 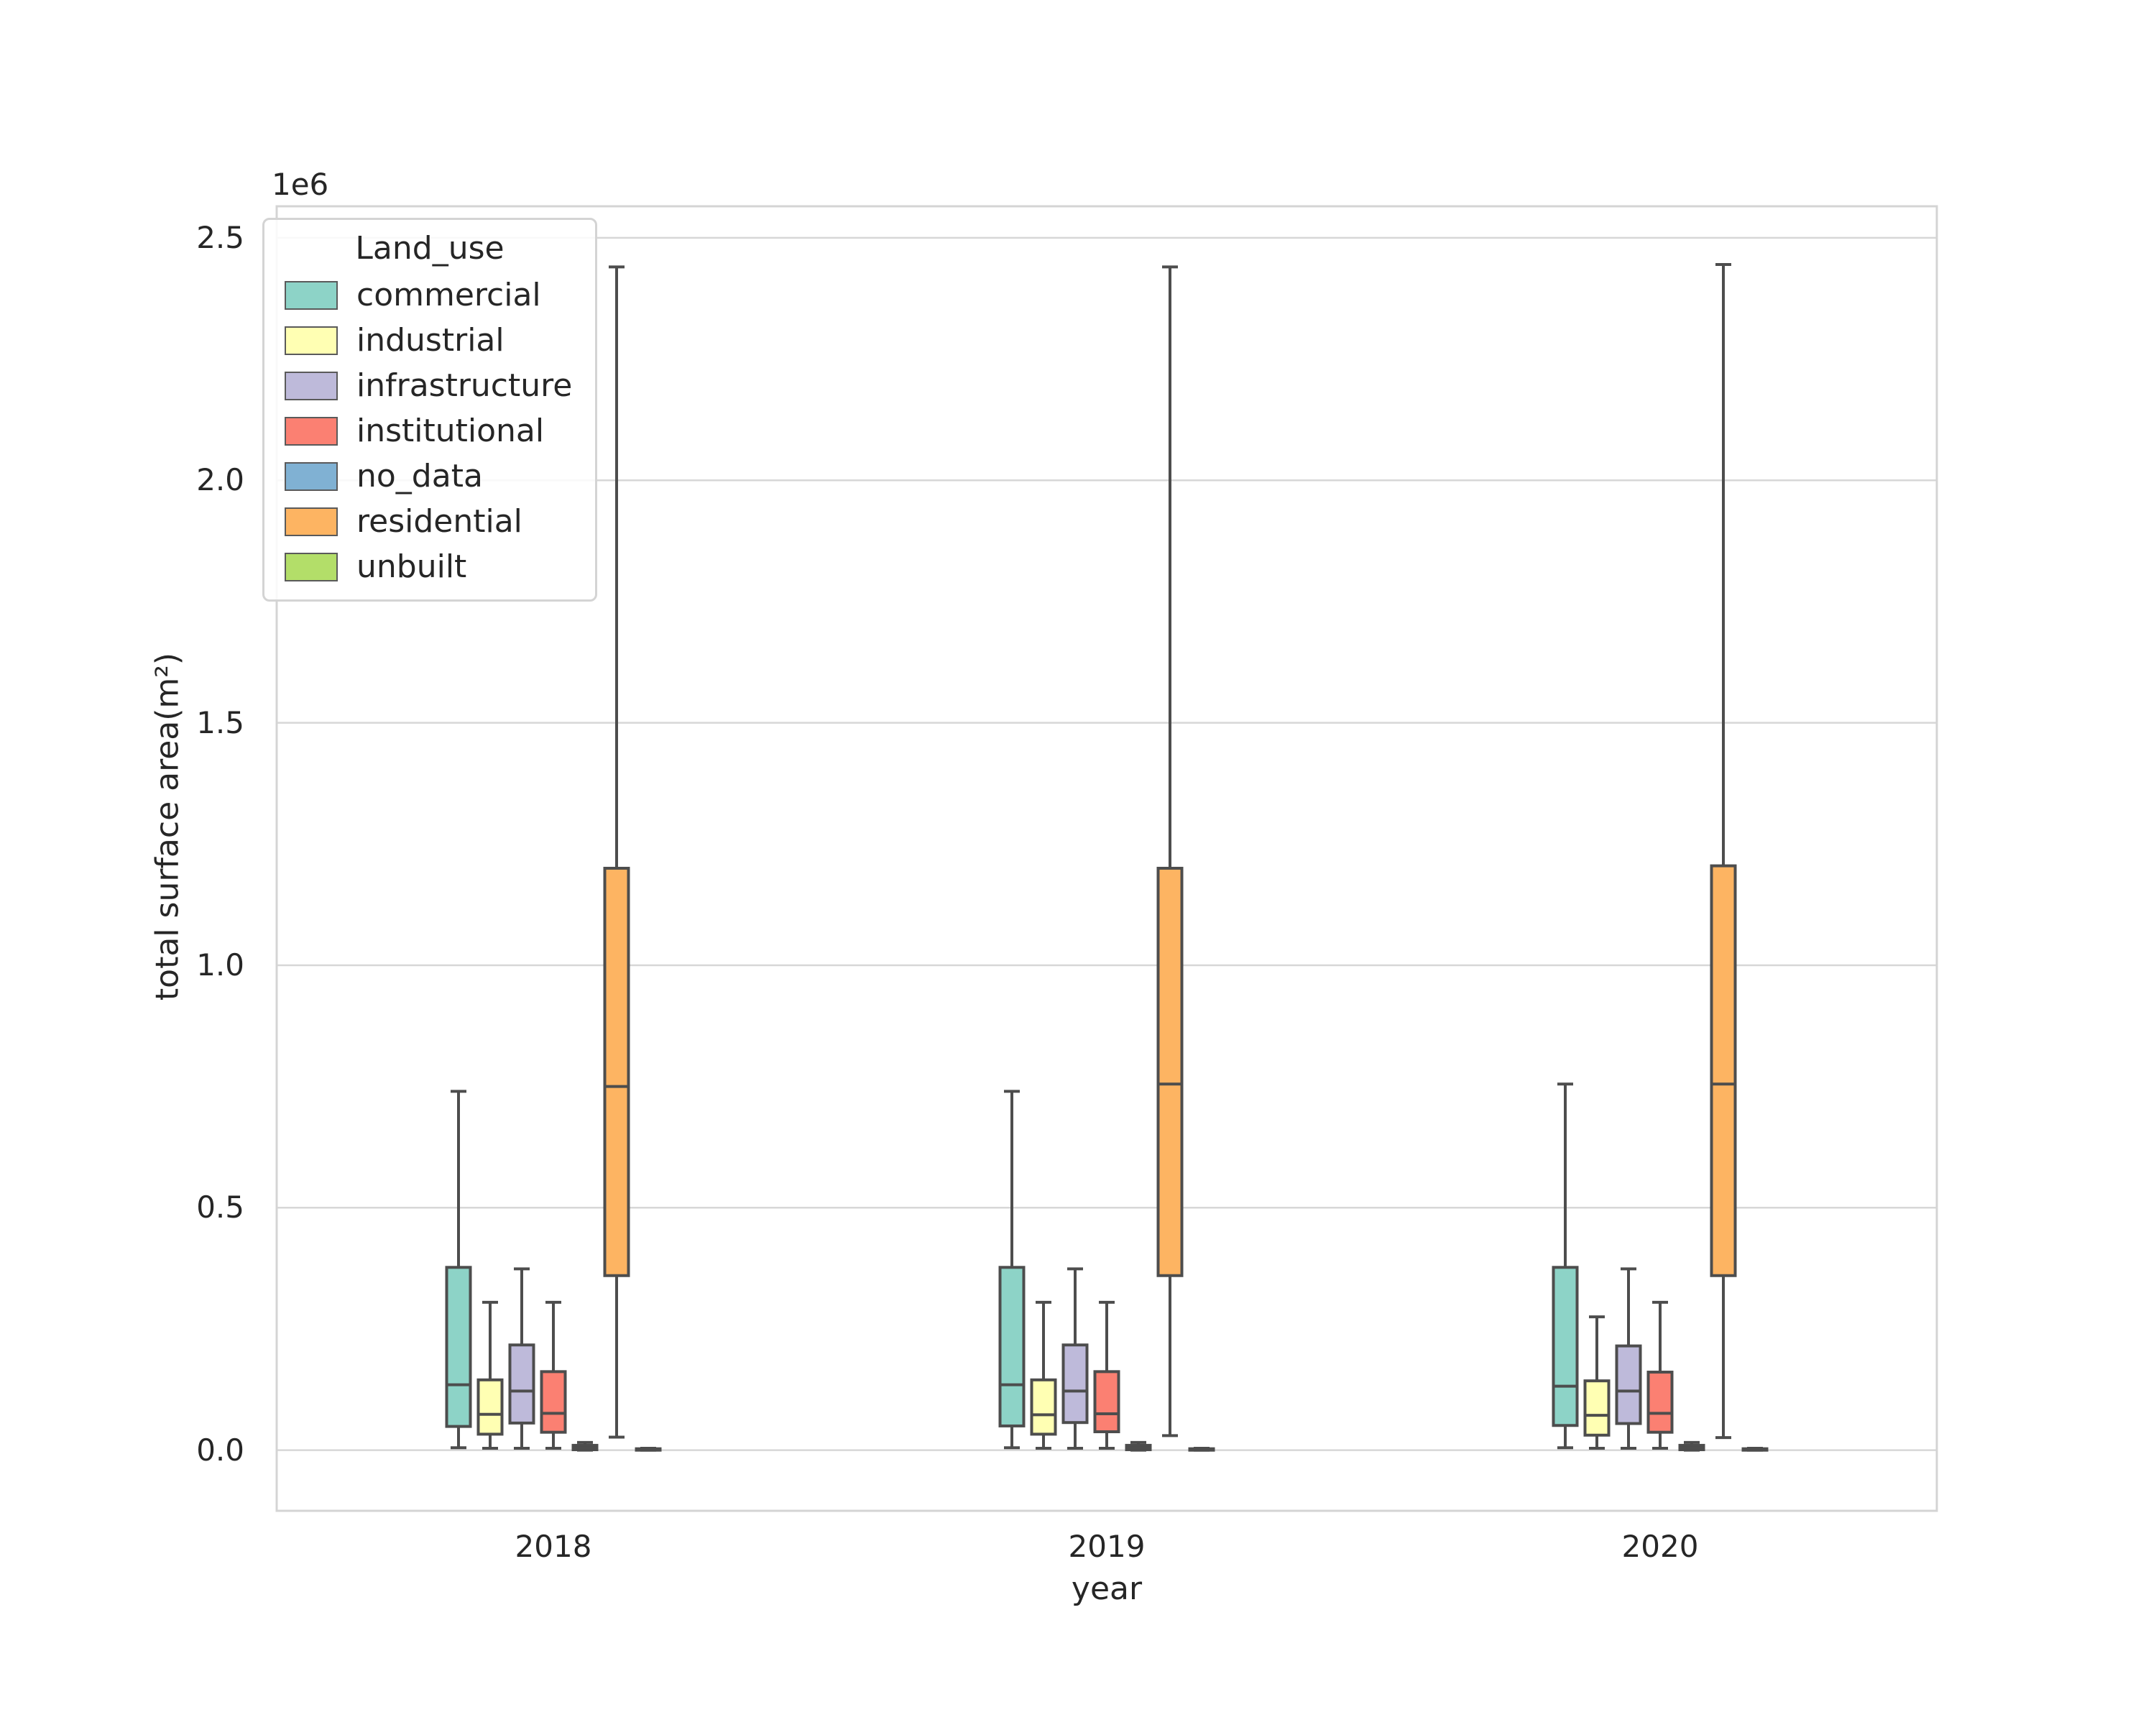 I want to click on legend-swatch-residential, so click(x=311, y=521).